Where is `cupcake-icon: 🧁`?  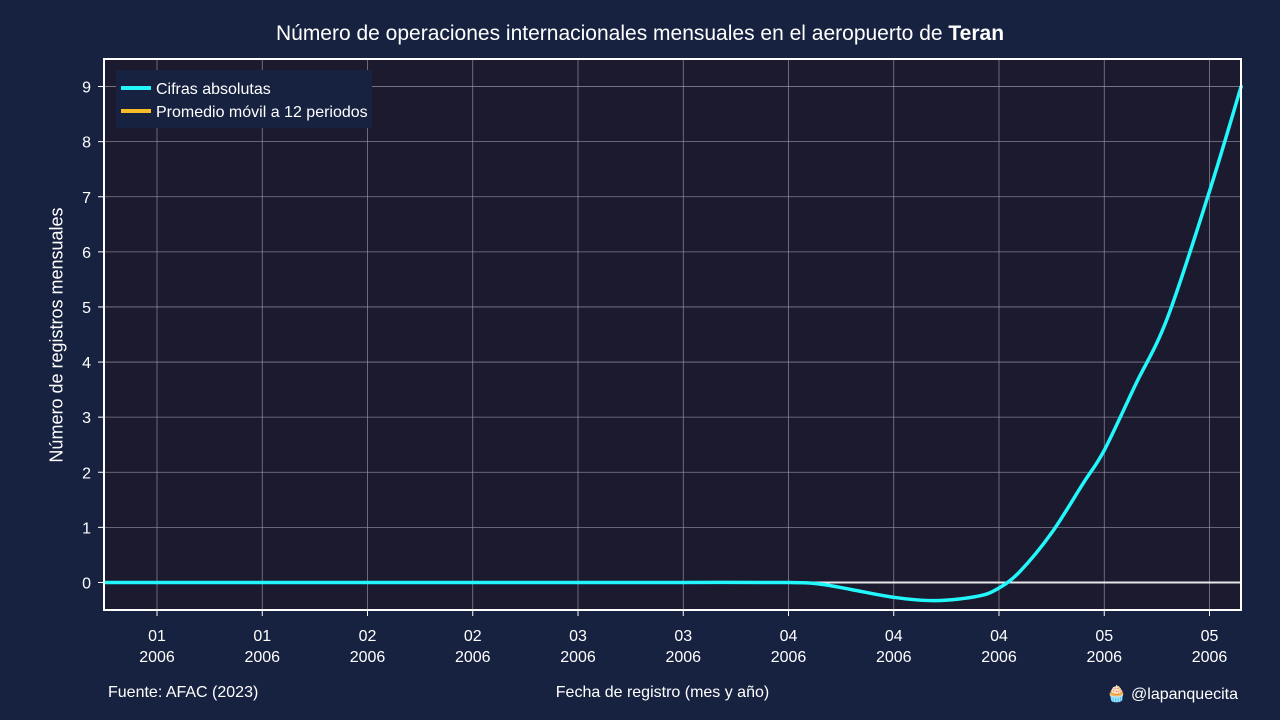
cupcake-icon: 🧁 is located at coordinates (1116, 694).